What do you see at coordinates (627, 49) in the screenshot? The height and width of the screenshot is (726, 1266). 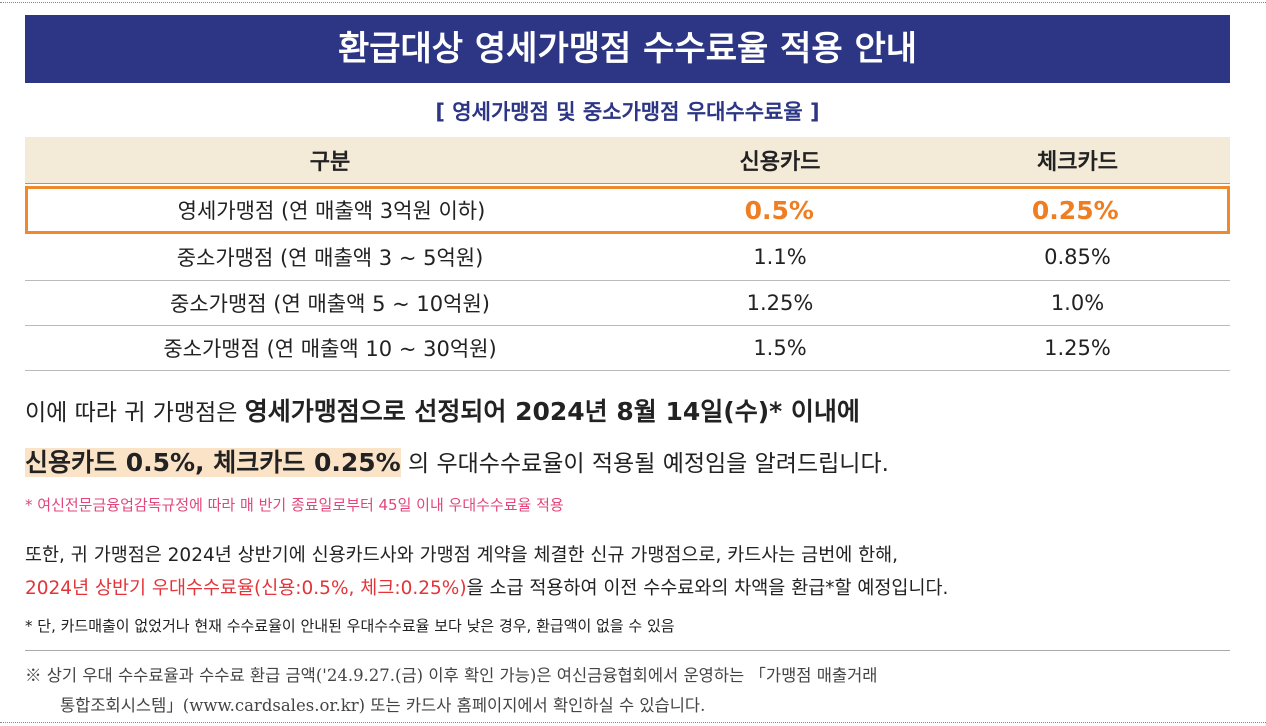 I see `title: 환급대상 영세가맹점 수수료율 적용 안내` at bounding box center [627, 49].